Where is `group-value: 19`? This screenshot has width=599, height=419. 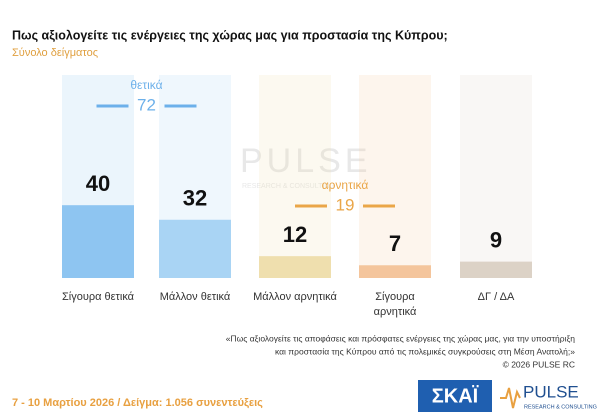
group-value: 19 is located at coordinates (345, 204).